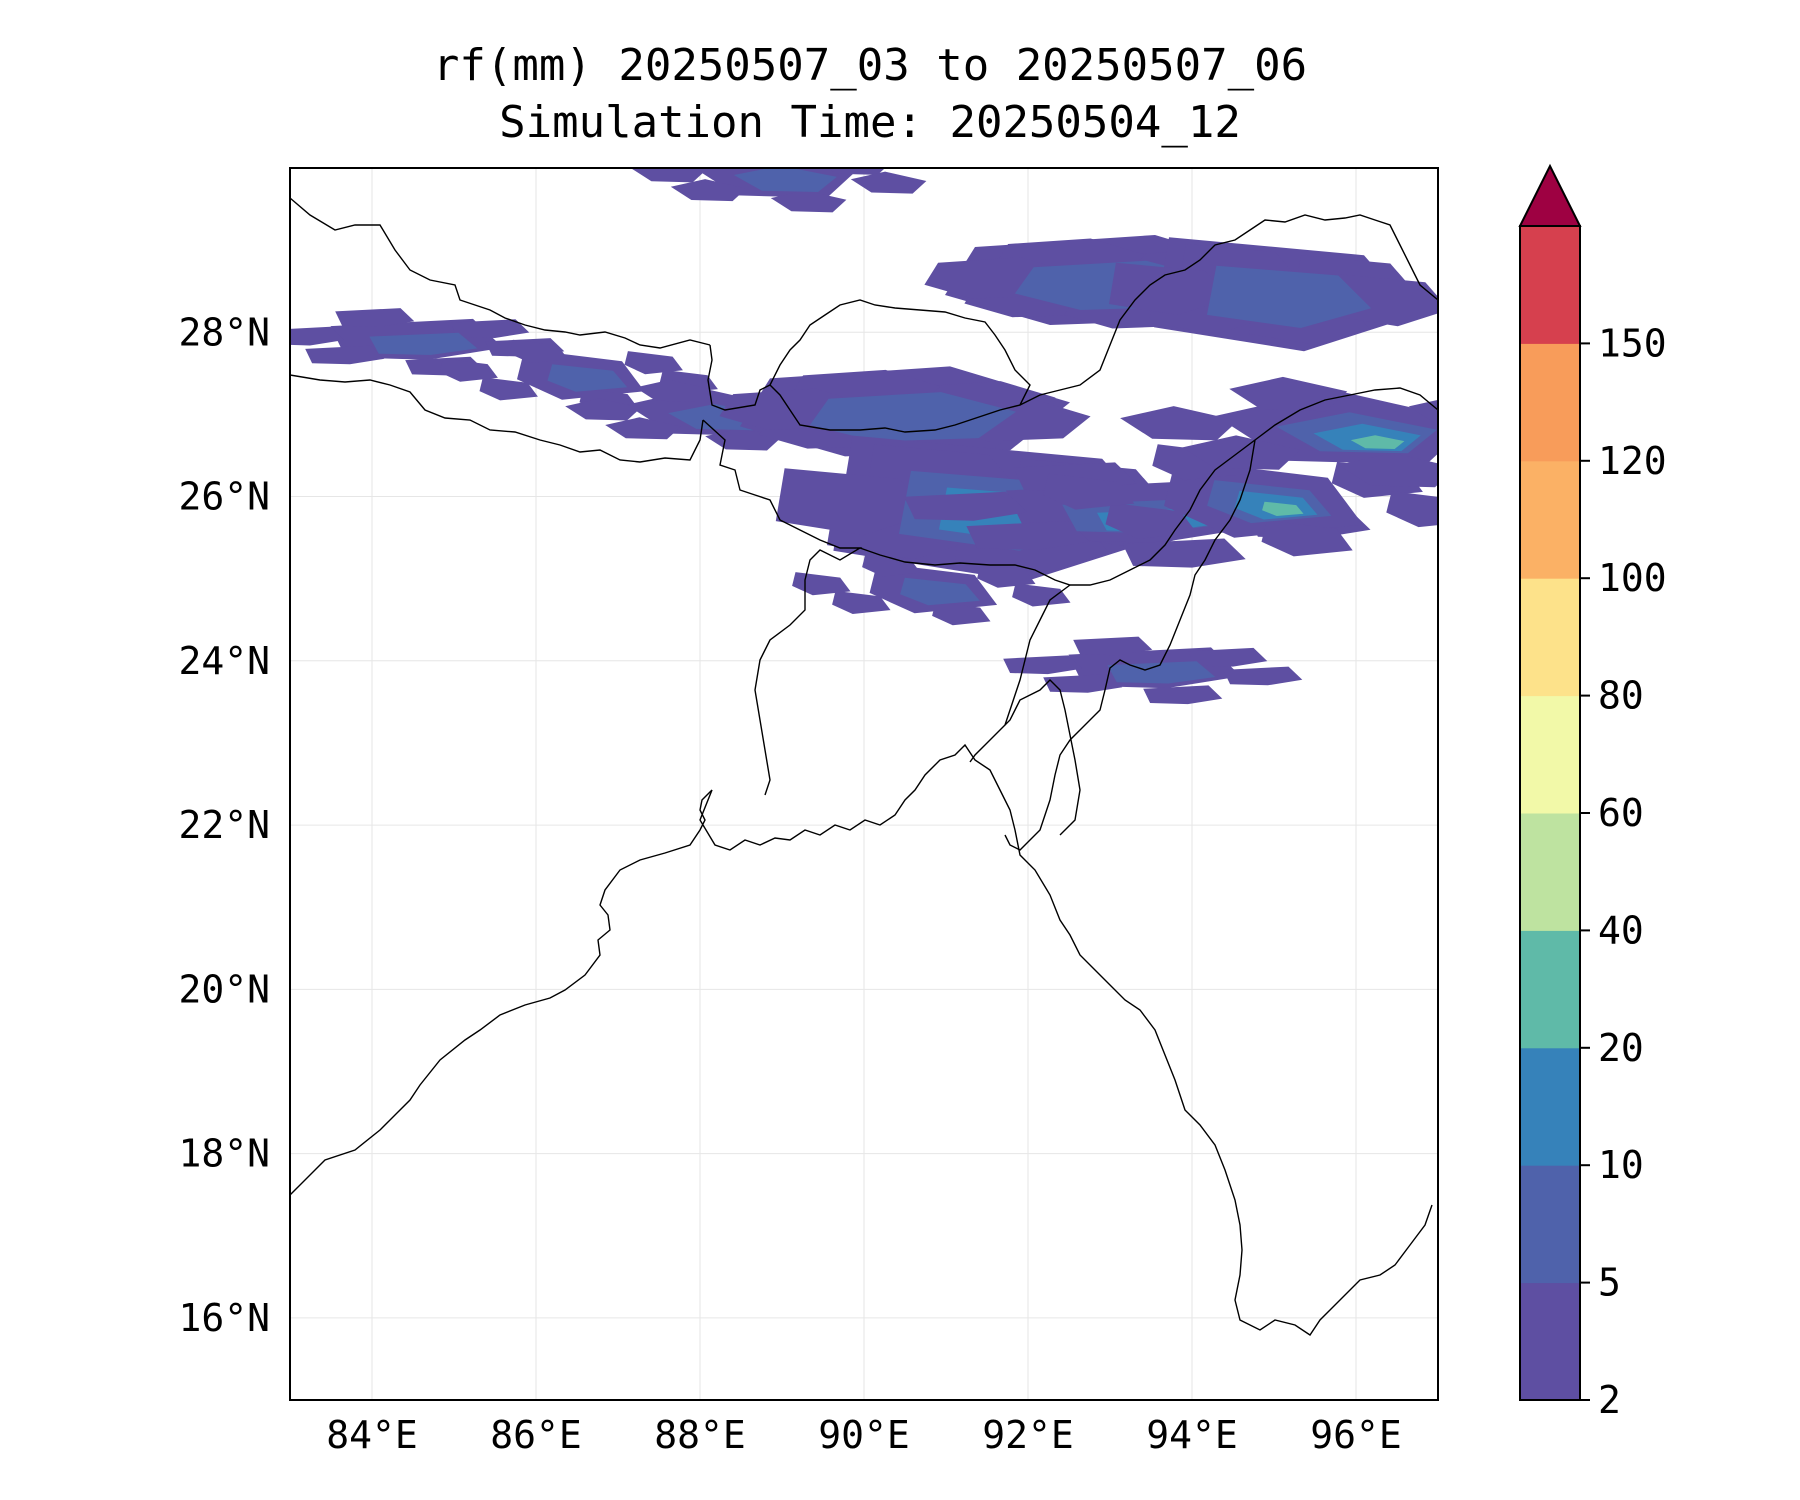  Describe the element at coordinates (1192, 1435) in the screenshot. I see `lon-tick-label: 94°E` at that location.